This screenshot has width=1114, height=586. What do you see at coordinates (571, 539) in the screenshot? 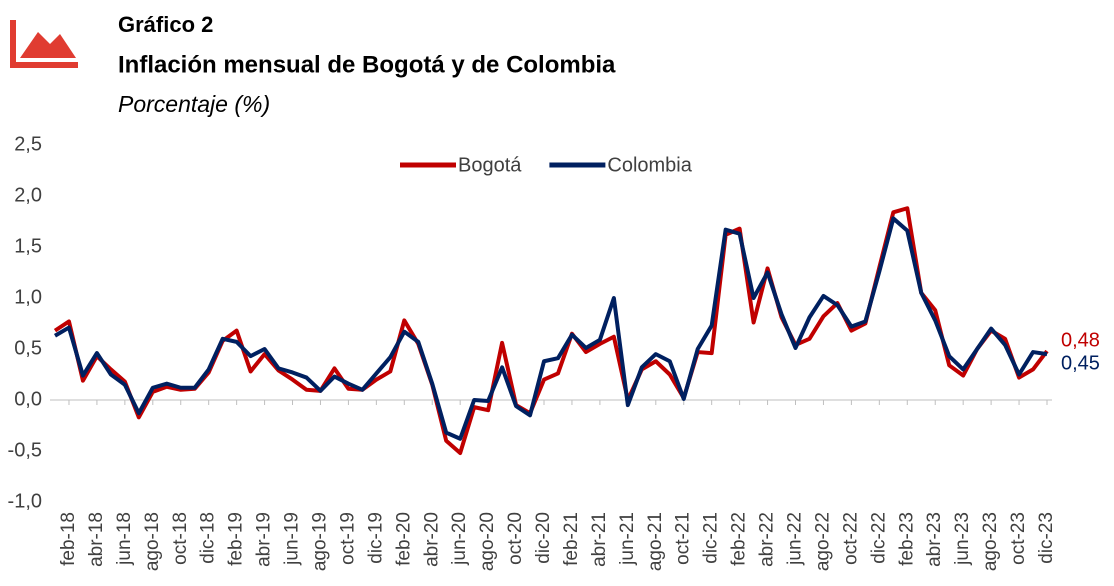
I see `x-tick-label: feb-21` at bounding box center [571, 539].